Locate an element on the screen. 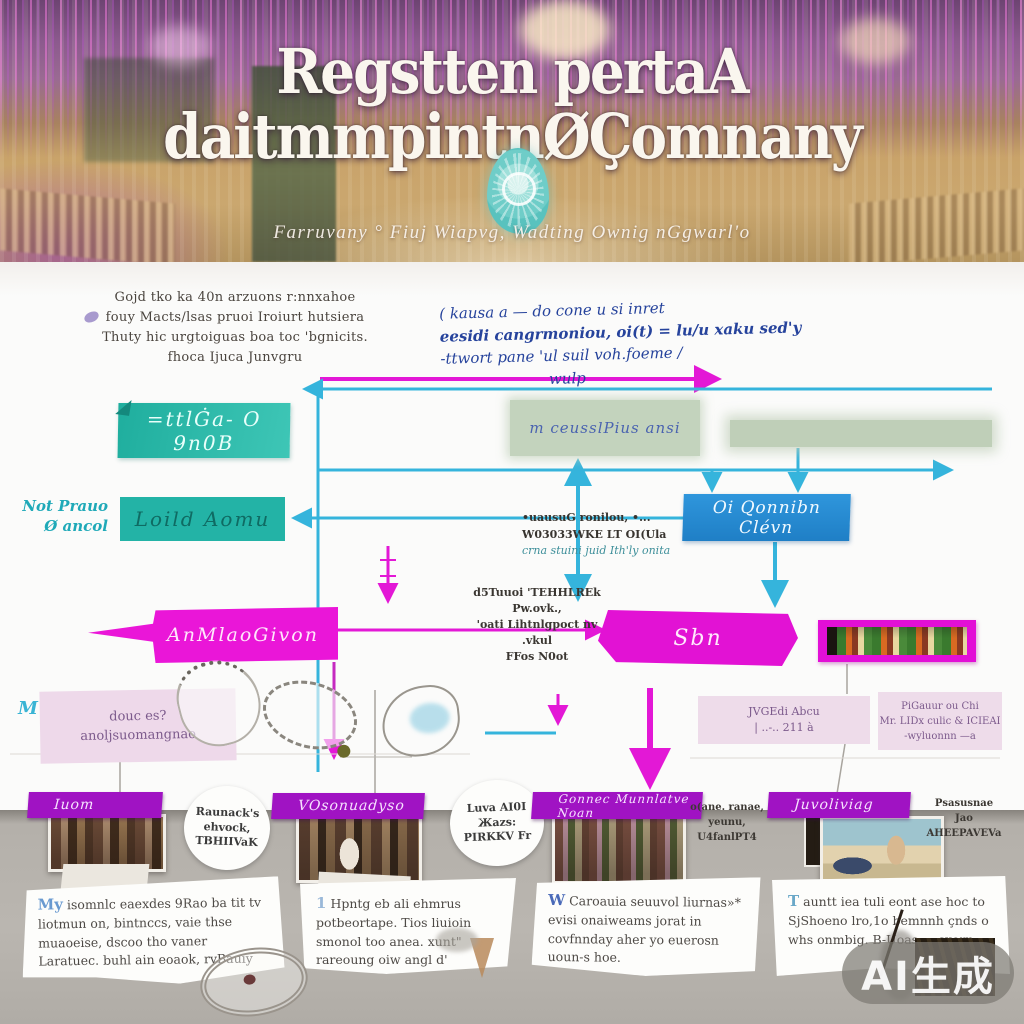 Image resolution: width=1024 pixels, height=1024 pixels. flow-box-label: =ttlĠa- O 9n0B is located at coordinates (204, 430).